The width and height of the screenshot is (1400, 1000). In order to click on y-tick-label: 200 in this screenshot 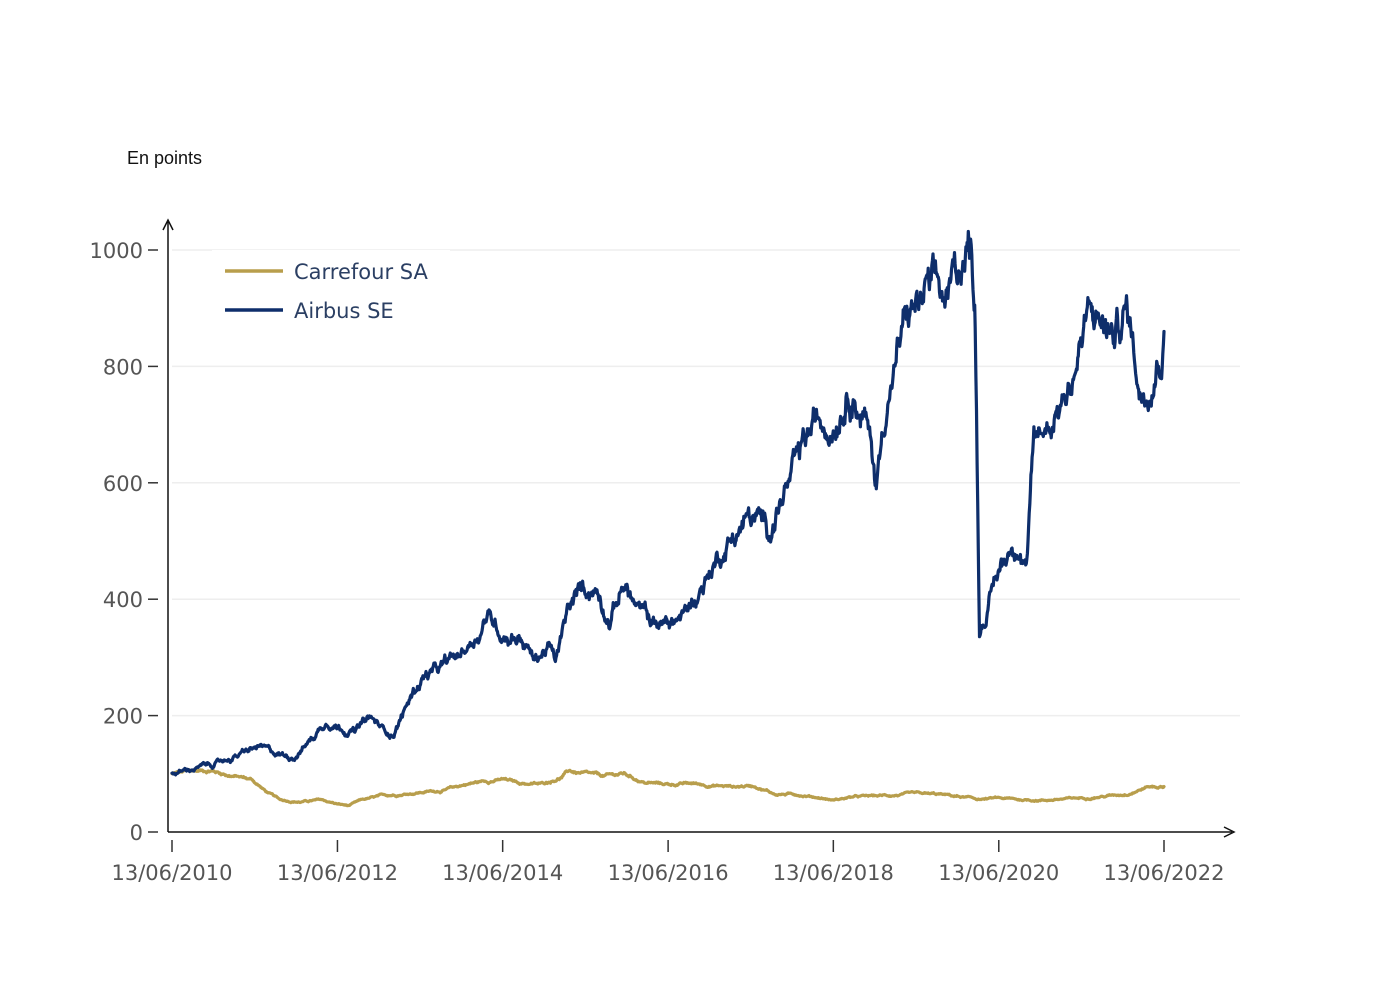, I will do `click(123, 717)`.